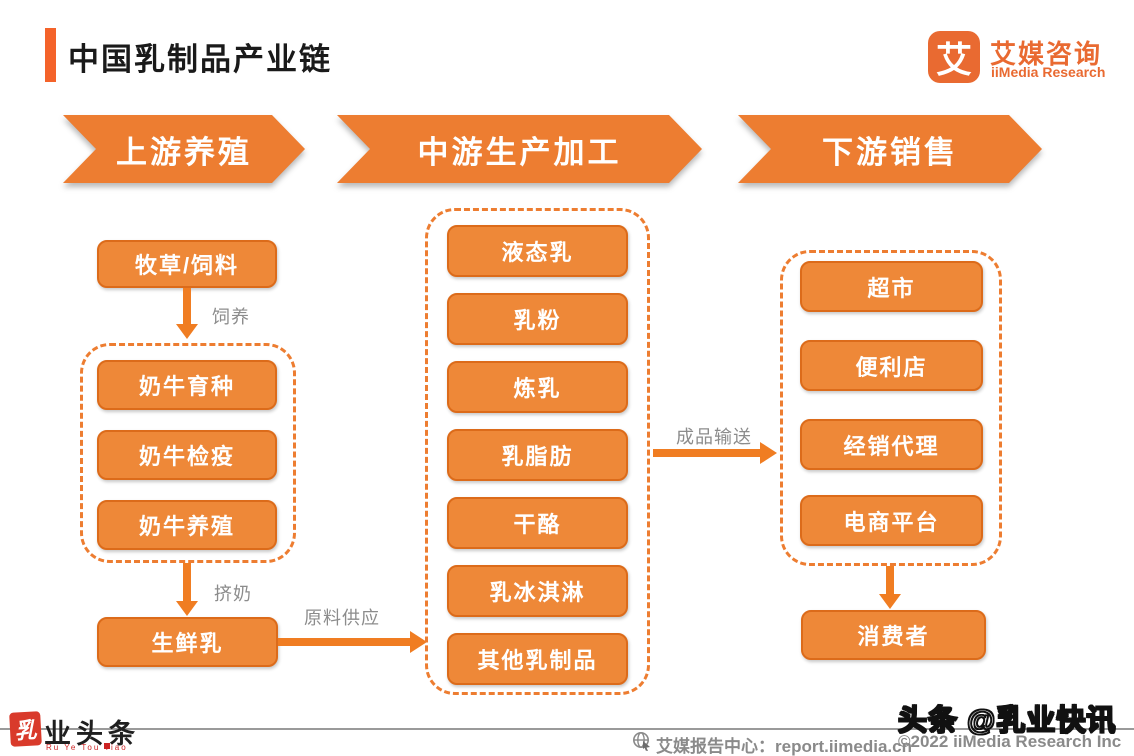  Describe the element at coordinates (344, 642) in the screenshot. I see `arrow-supply` at that location.